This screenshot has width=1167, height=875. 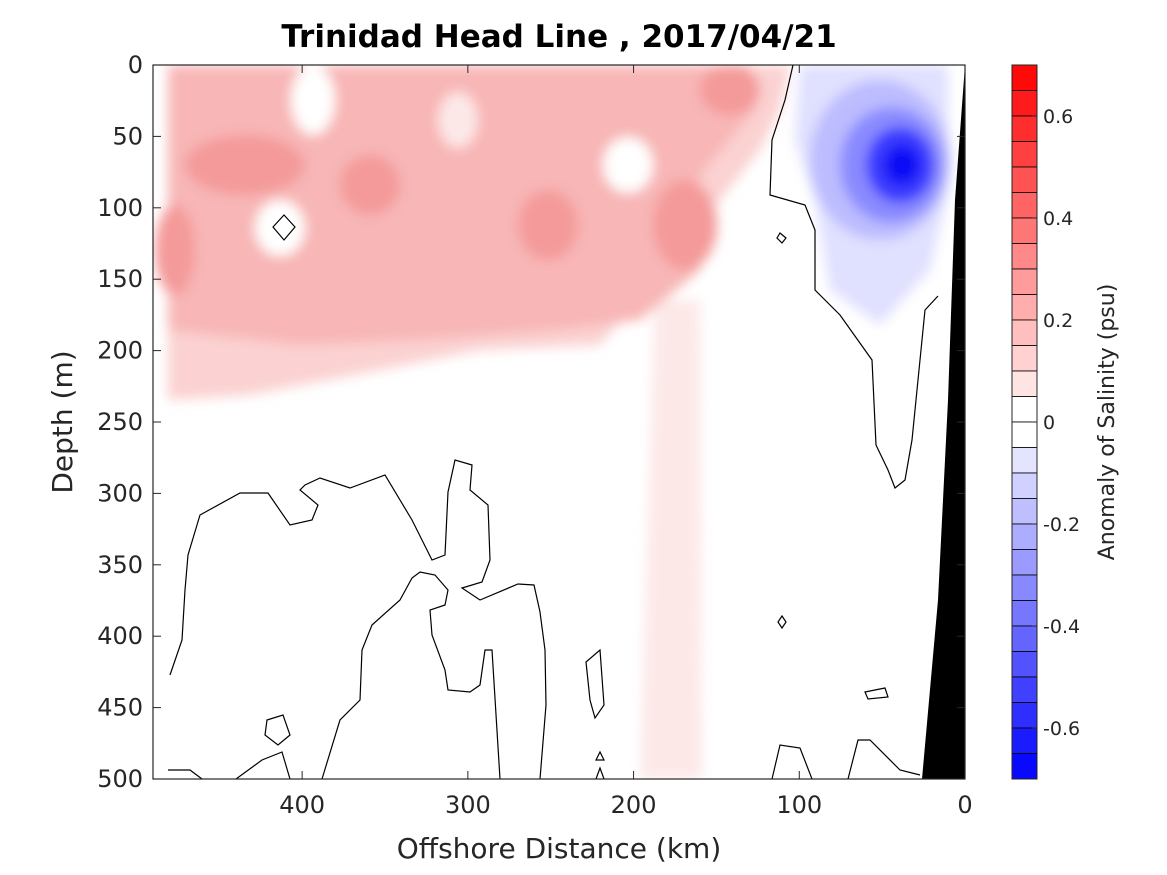 I want to click on zero-contour-small-d, so click(x=876, y=693).